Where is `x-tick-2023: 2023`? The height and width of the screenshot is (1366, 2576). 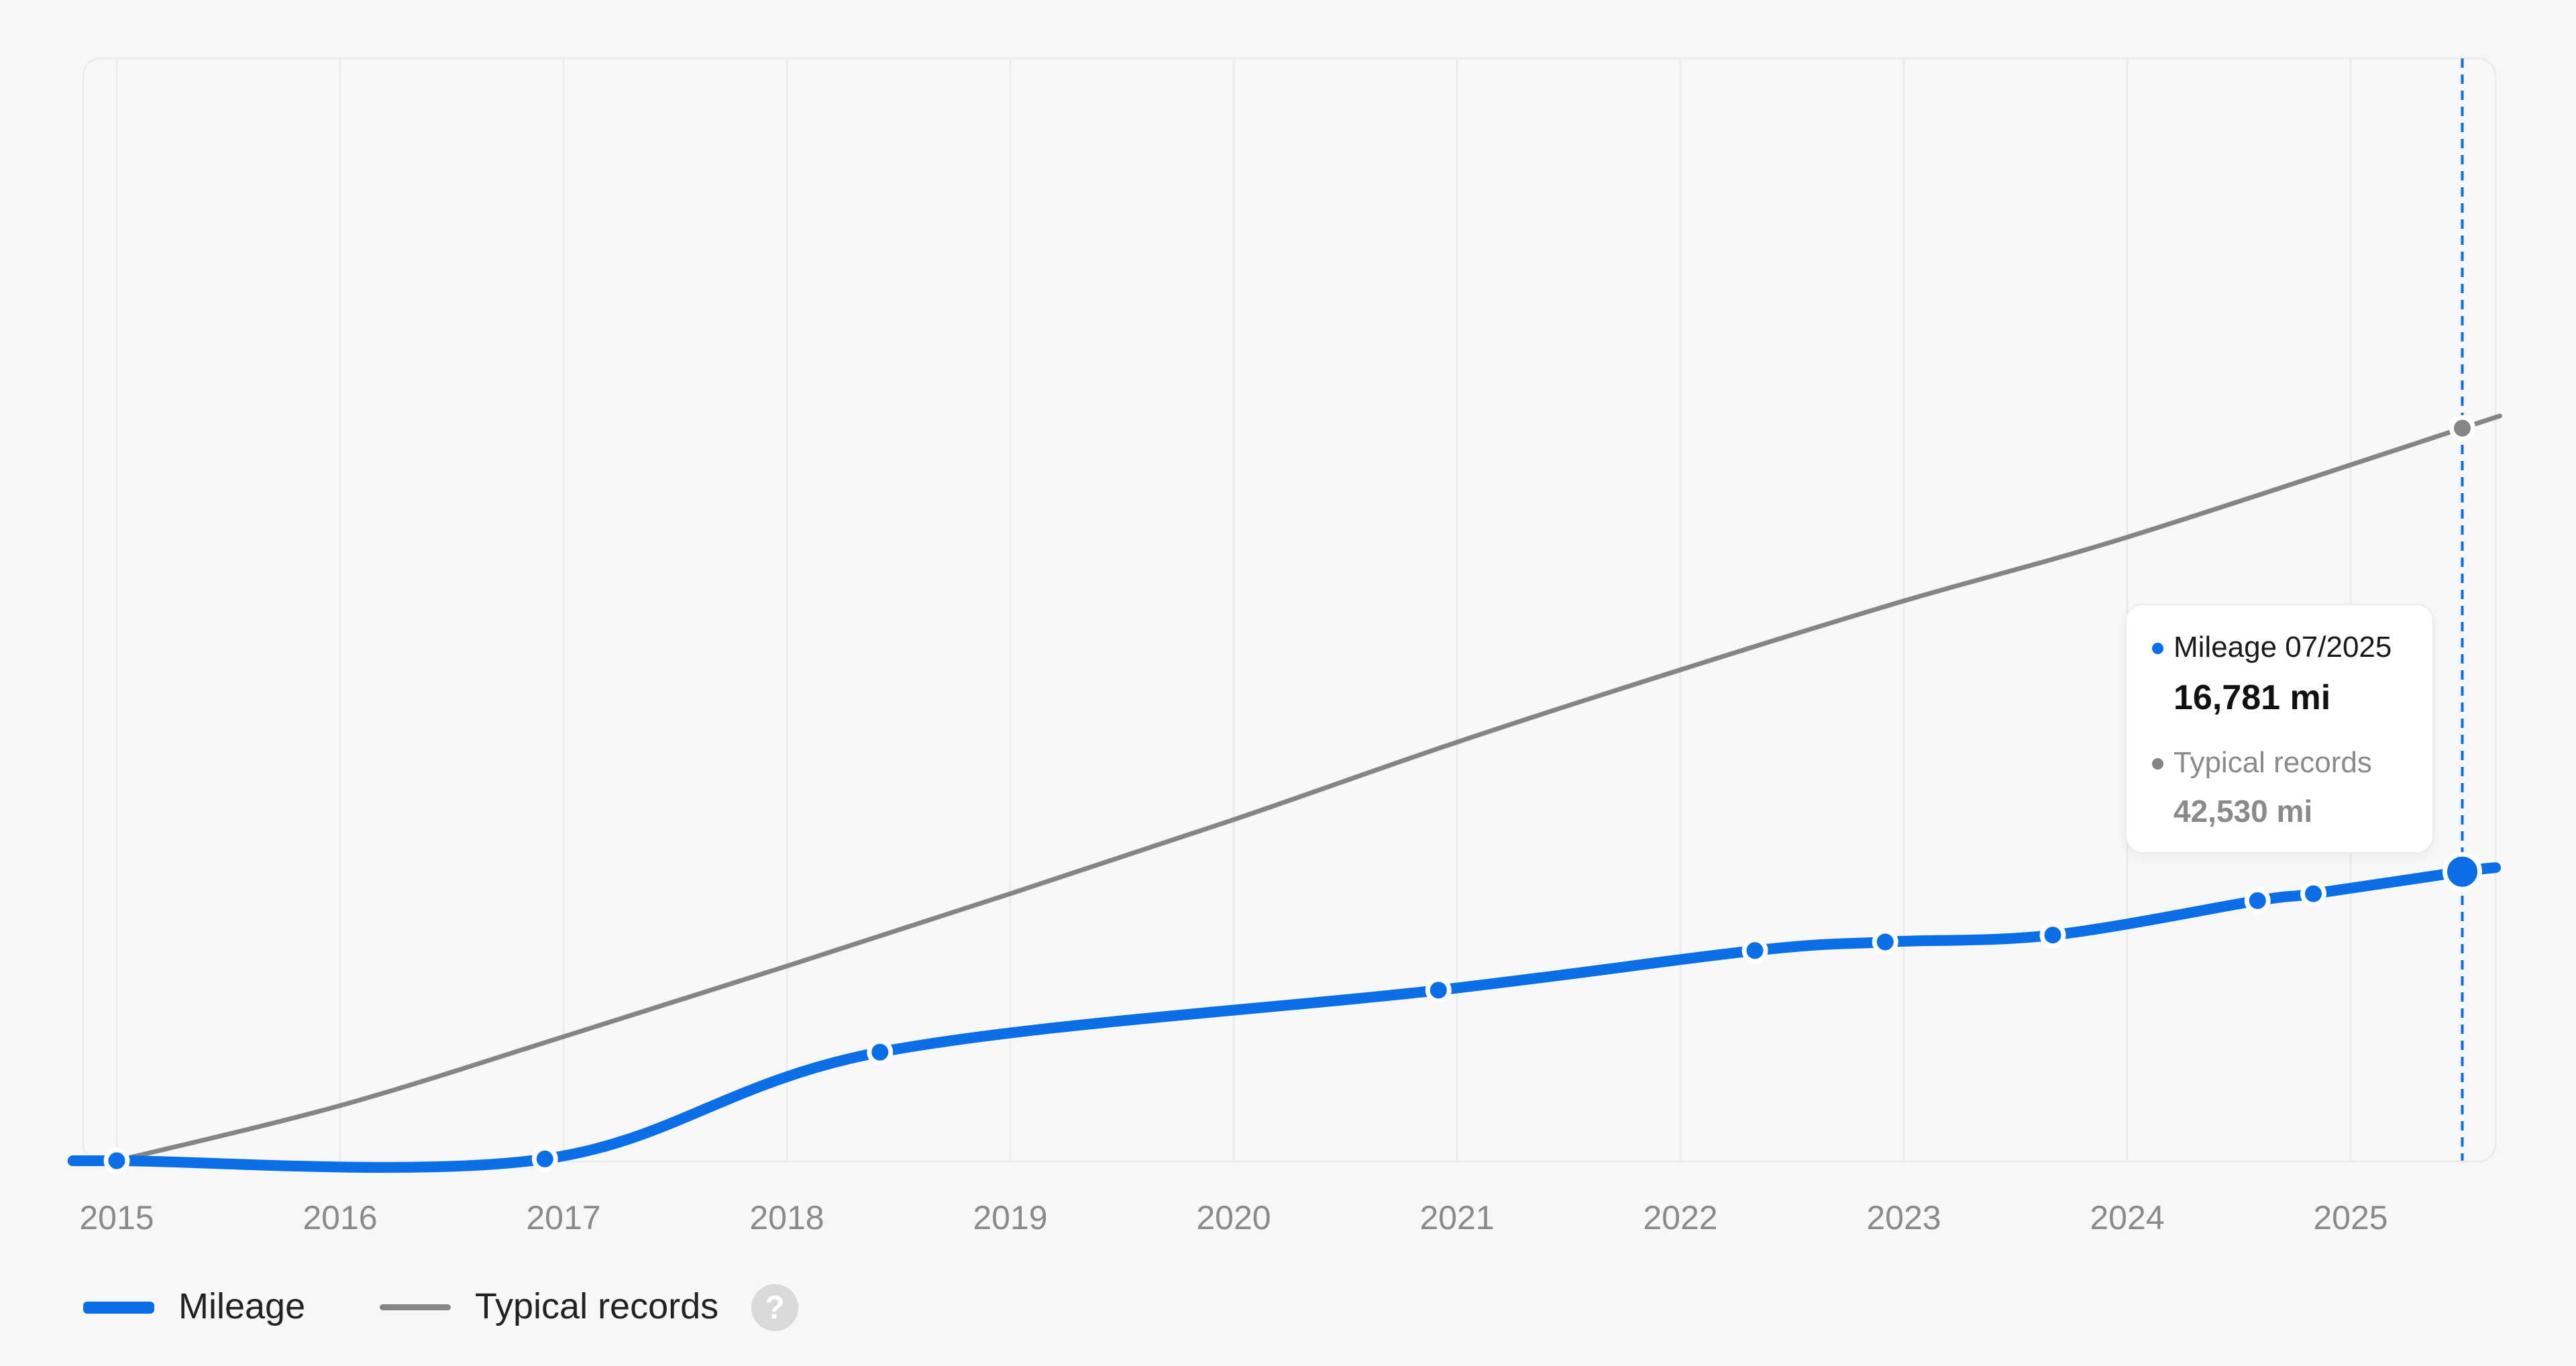
x-tick-2023: 2023 is located at coordinates (1903, 1218).